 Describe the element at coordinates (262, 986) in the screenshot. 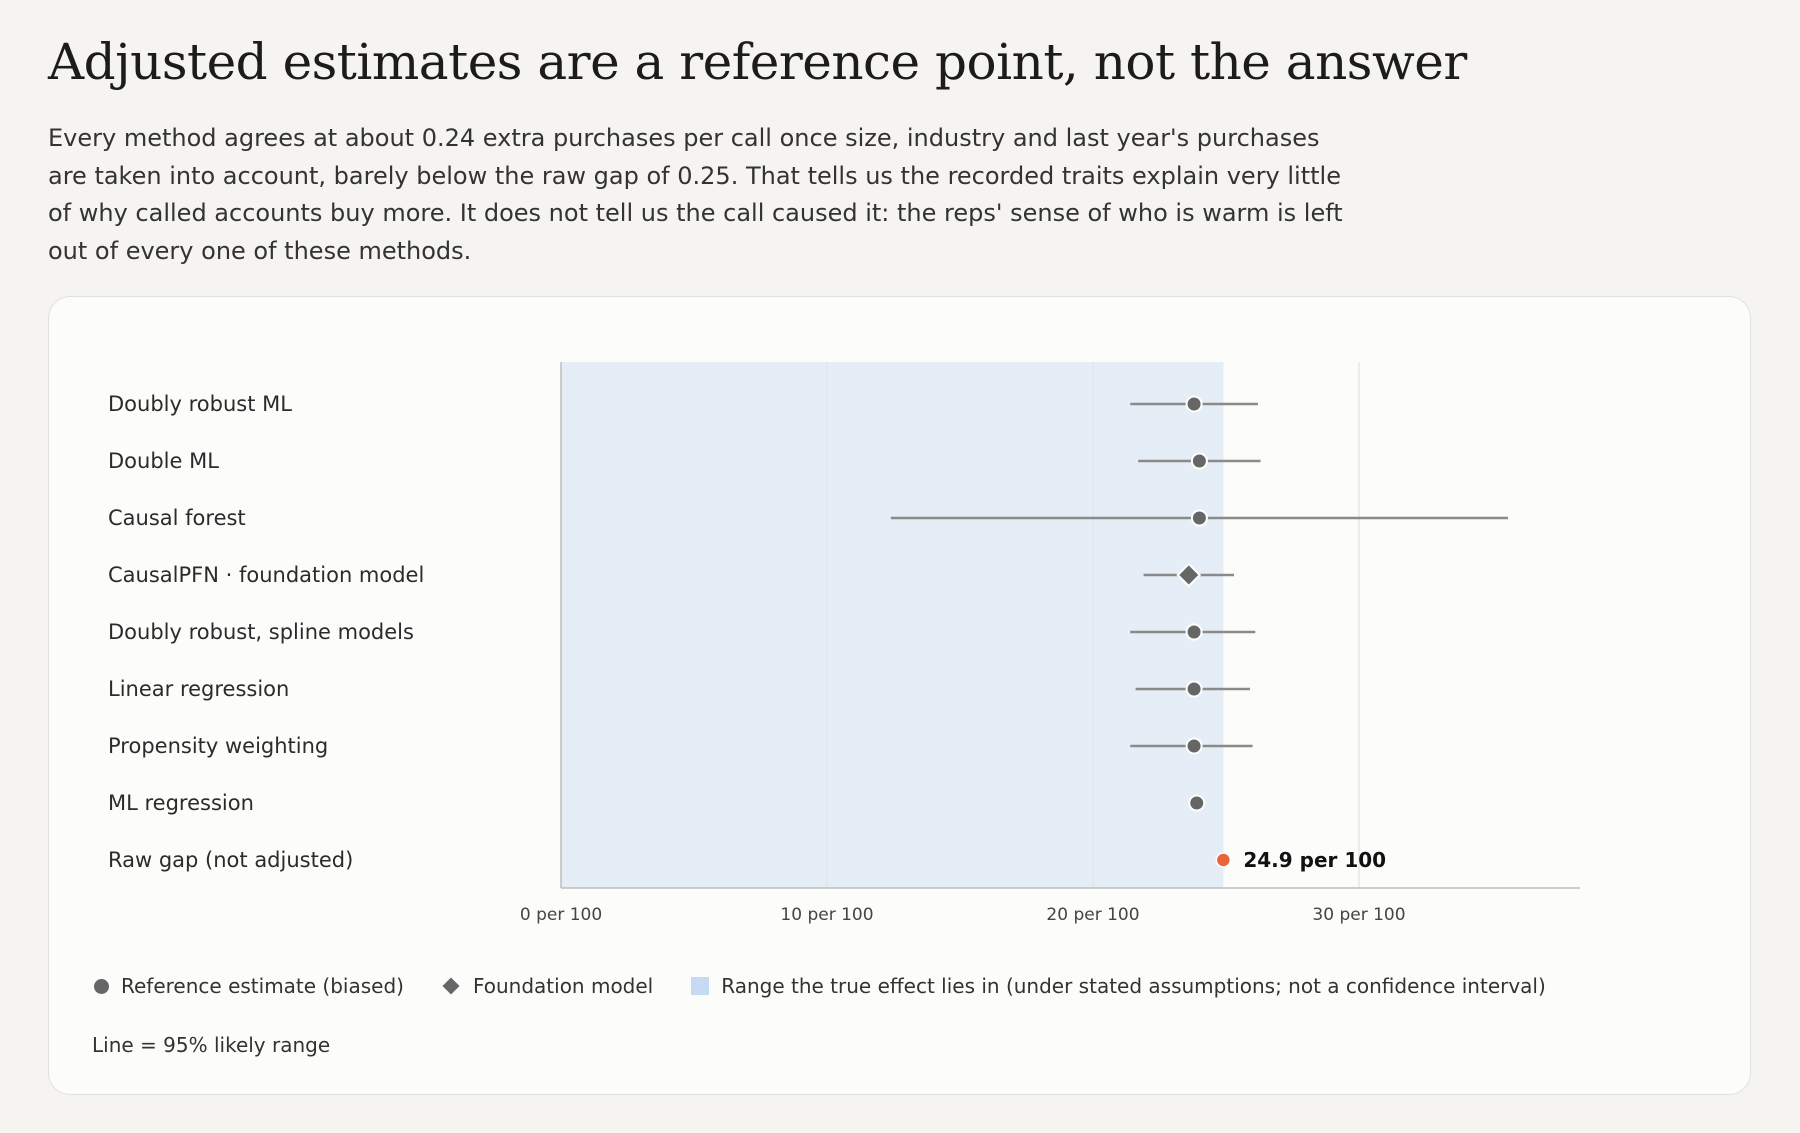

I see `legend-label-reference: Reference estimate (biased)` at that location.